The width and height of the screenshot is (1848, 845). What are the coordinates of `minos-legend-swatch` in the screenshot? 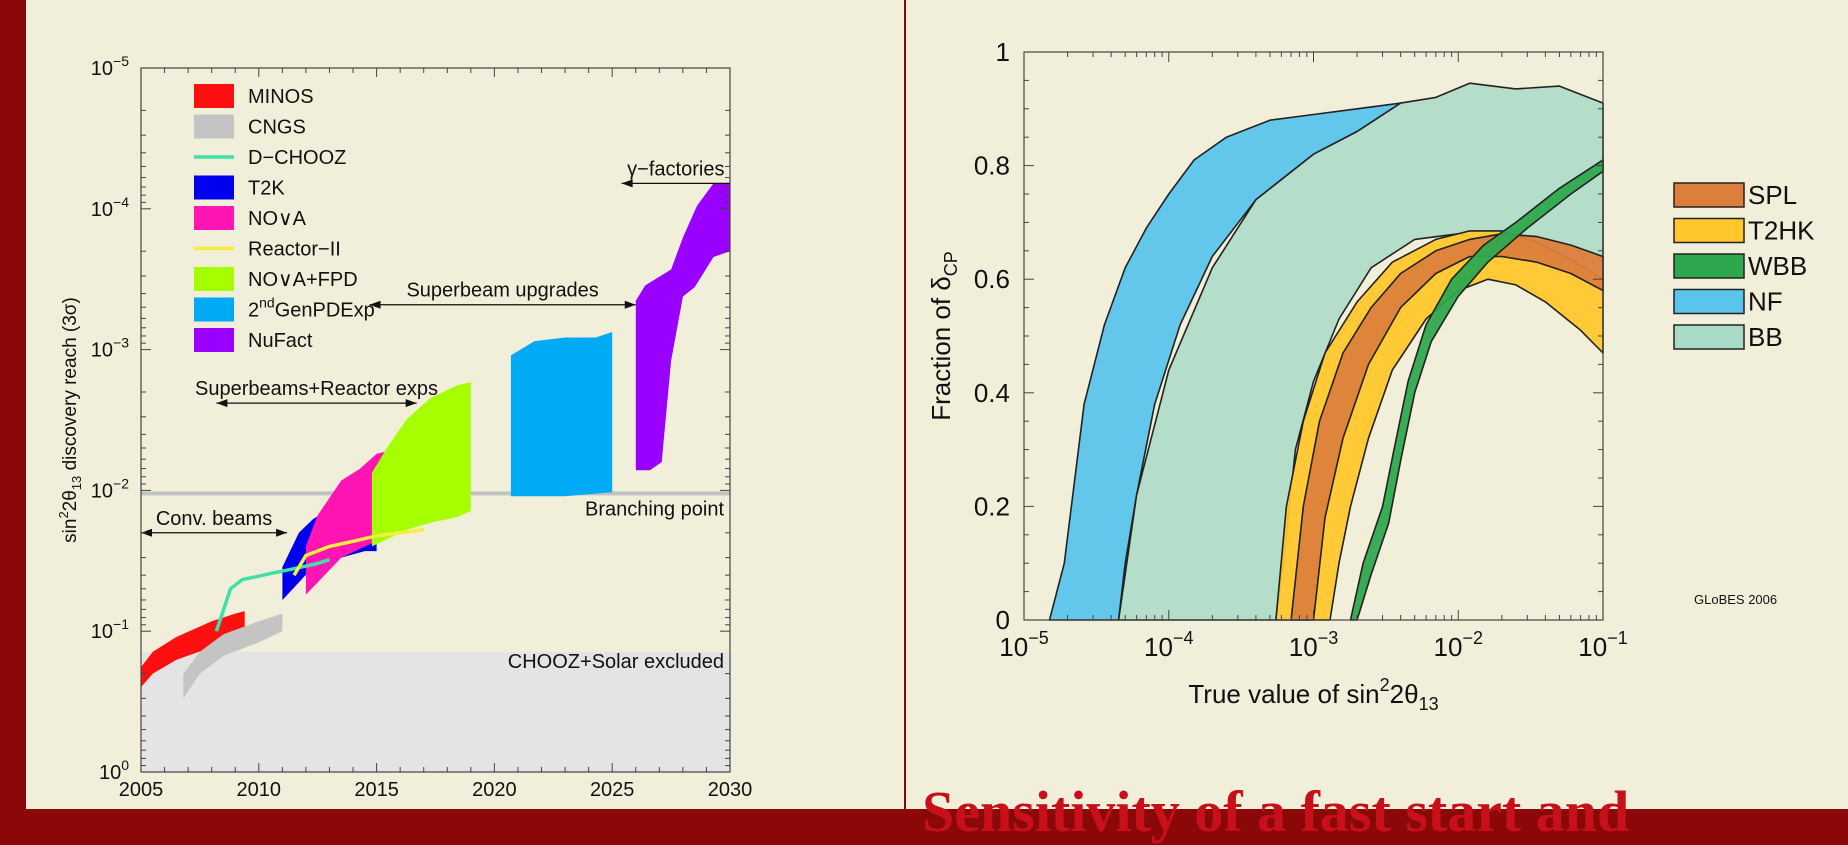 It's located at (214, 96).